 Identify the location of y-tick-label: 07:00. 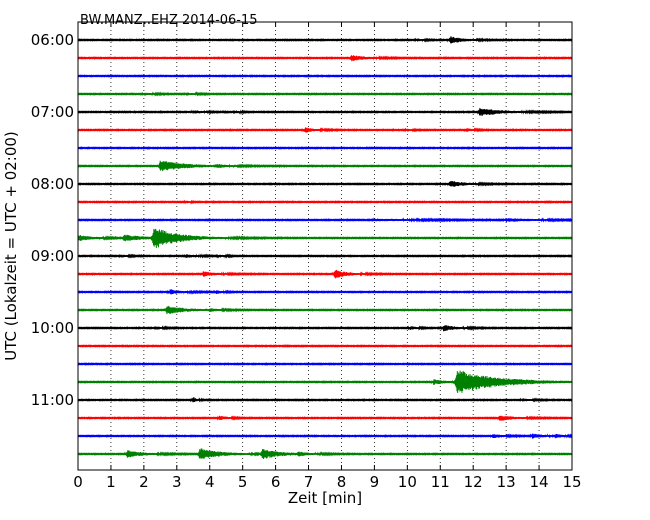
(52, 112).